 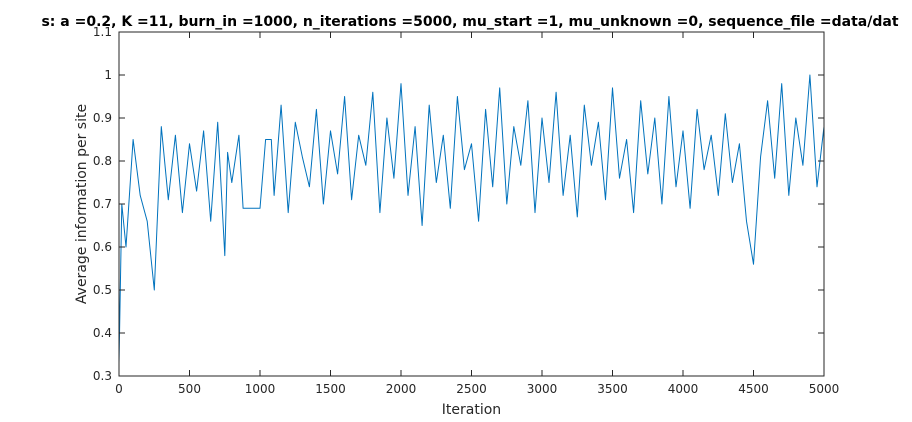 I want to click on x-tick-label: 3000, so click(x=542, y=389).